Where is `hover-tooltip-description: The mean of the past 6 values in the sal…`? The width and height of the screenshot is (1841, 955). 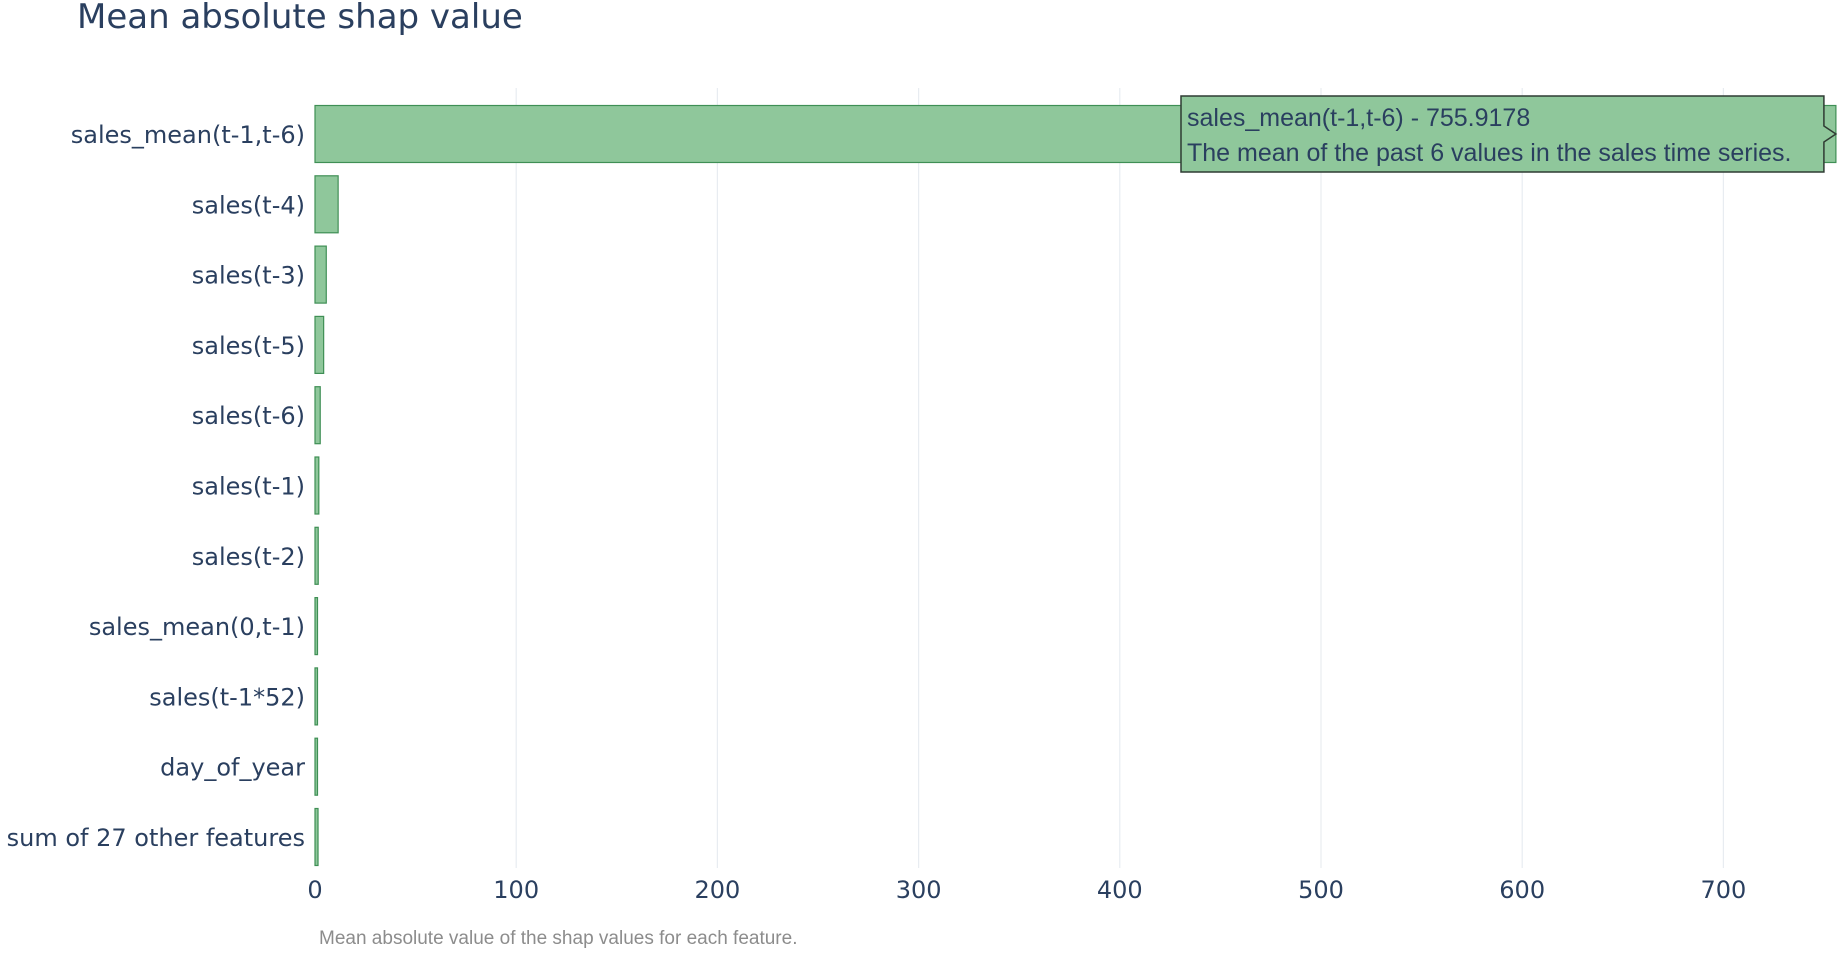
hover-tooltip-description: The mean of the past 6 values in the sal… is located at coordinates (1489, 153).